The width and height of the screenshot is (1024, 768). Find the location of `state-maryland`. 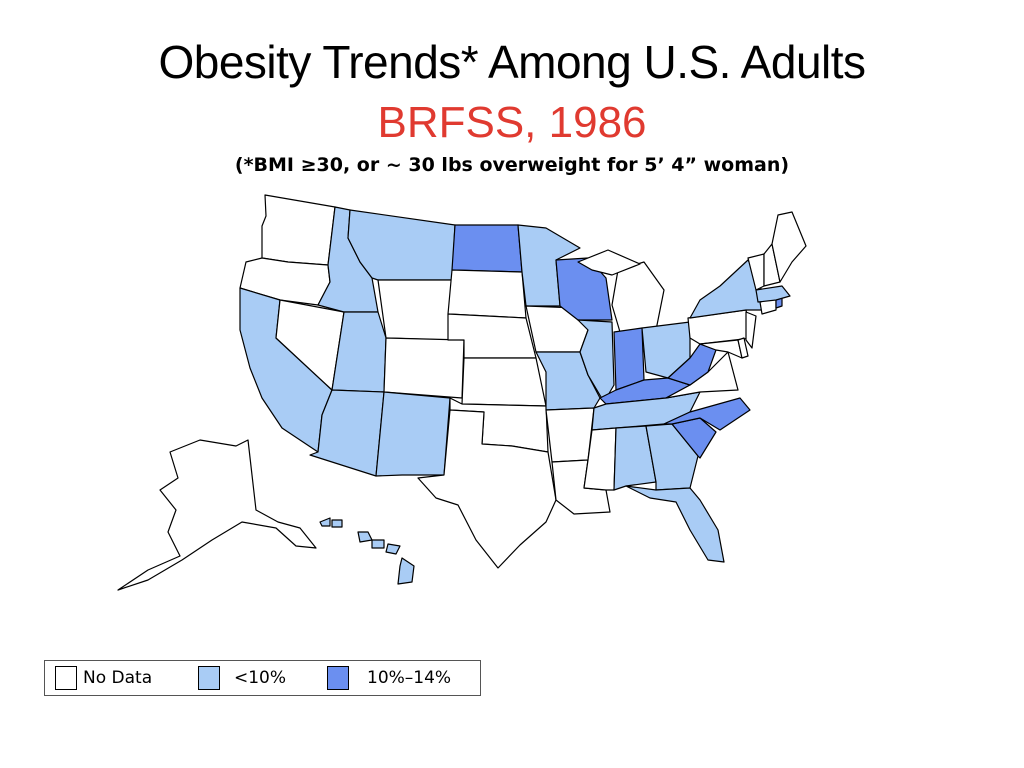

state-maryland is located at coordinates (721, 349).